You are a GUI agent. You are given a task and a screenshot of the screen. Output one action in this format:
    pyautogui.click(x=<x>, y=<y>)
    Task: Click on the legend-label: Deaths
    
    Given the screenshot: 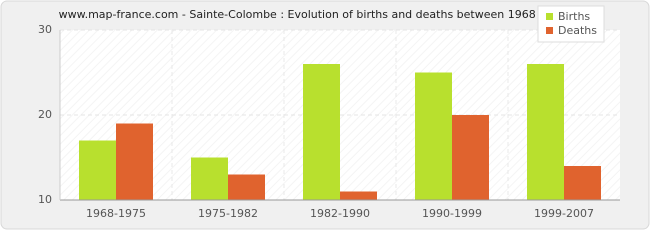 What is the action you would take?
    pyautogui.click(x=577, y=30)
    